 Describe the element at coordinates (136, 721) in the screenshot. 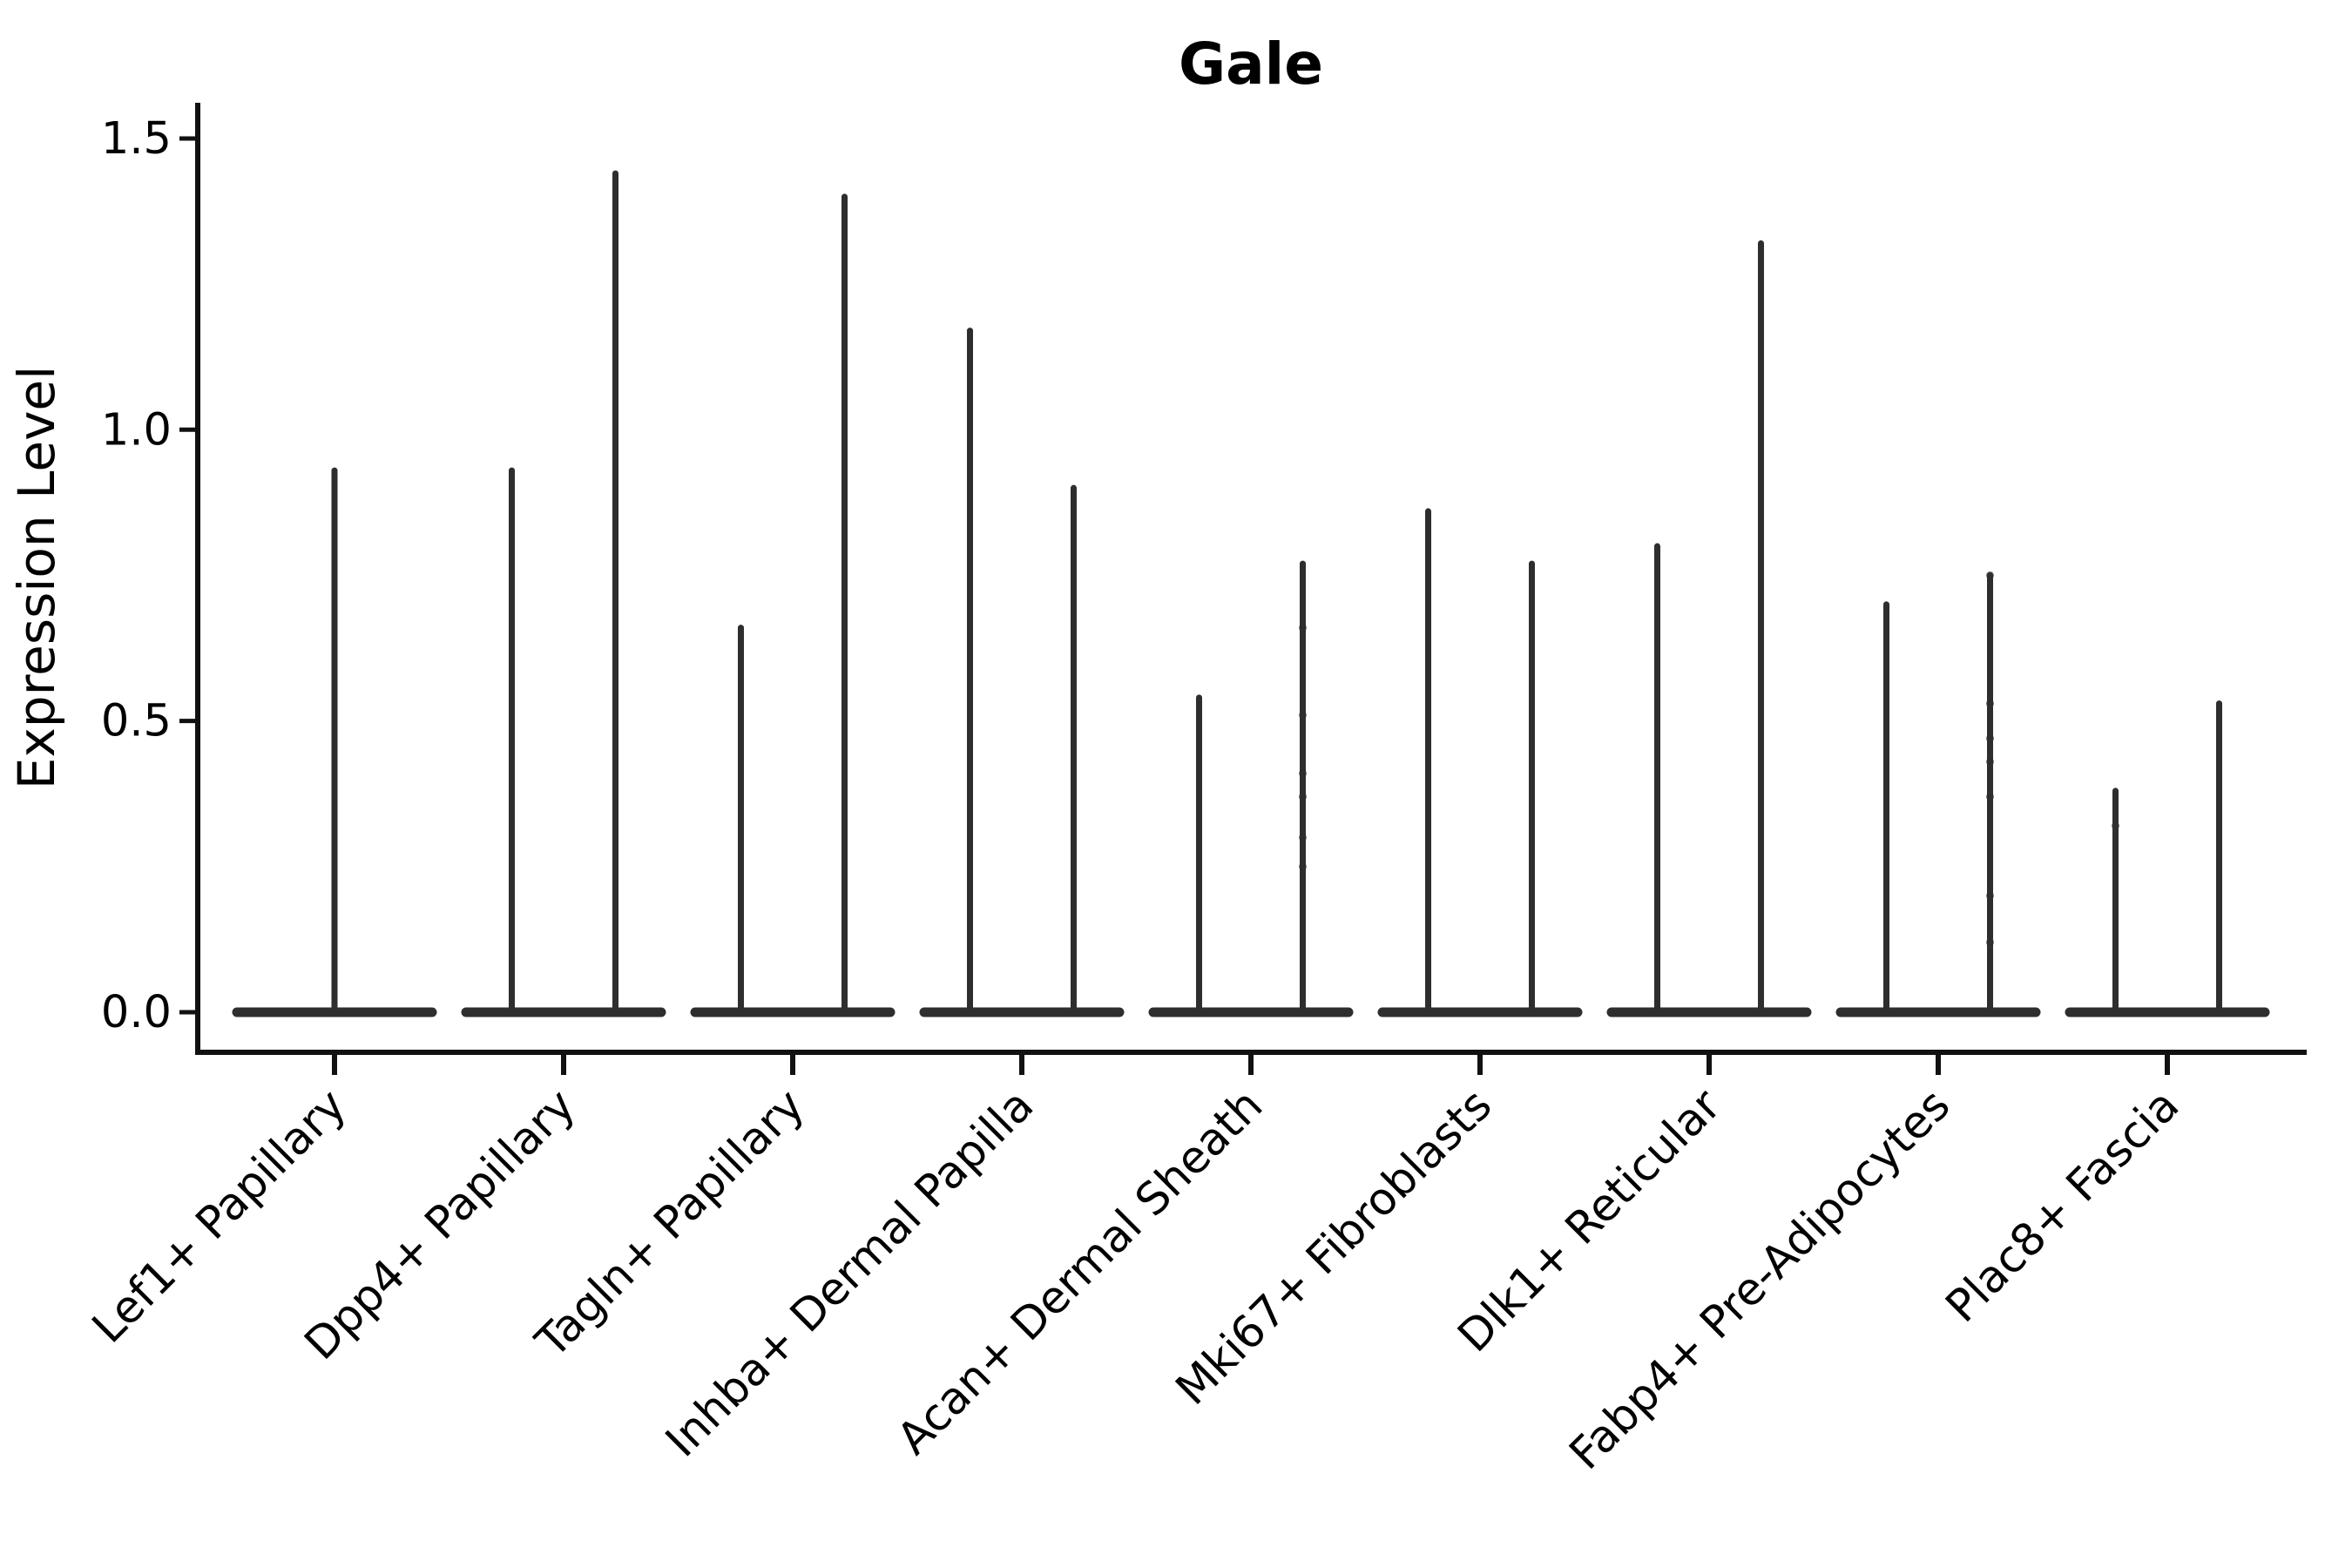

I see `y-tick-label: 0.5` at that location.